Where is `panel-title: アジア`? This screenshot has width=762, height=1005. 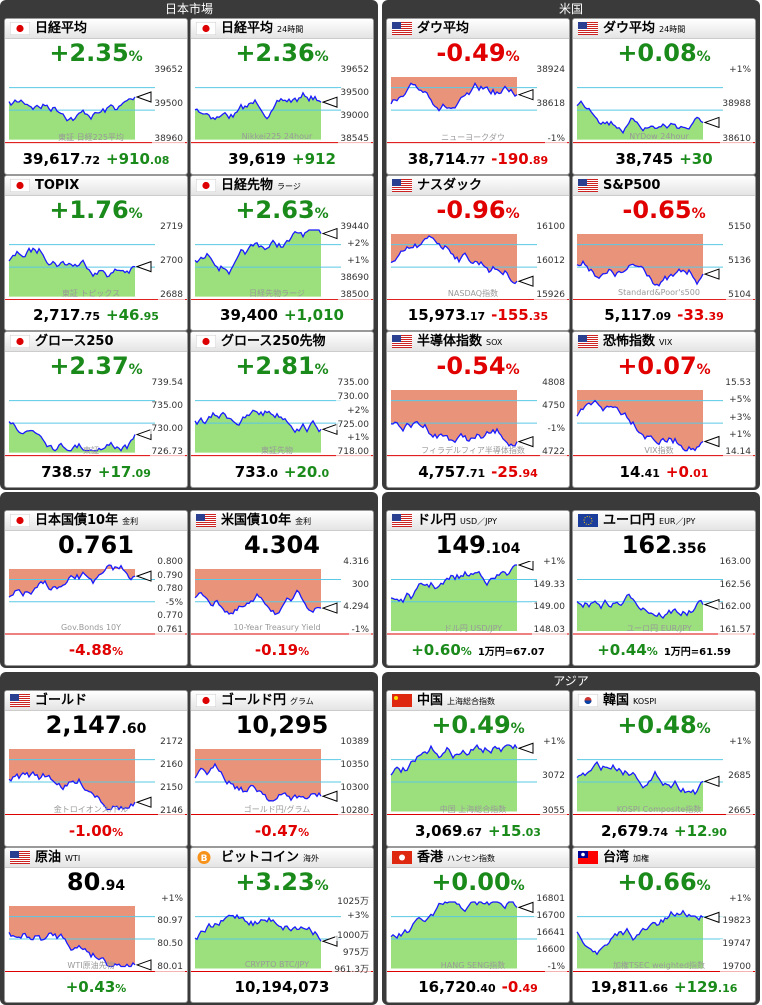
panel-title: アジア is located at coordinates (571, 681).